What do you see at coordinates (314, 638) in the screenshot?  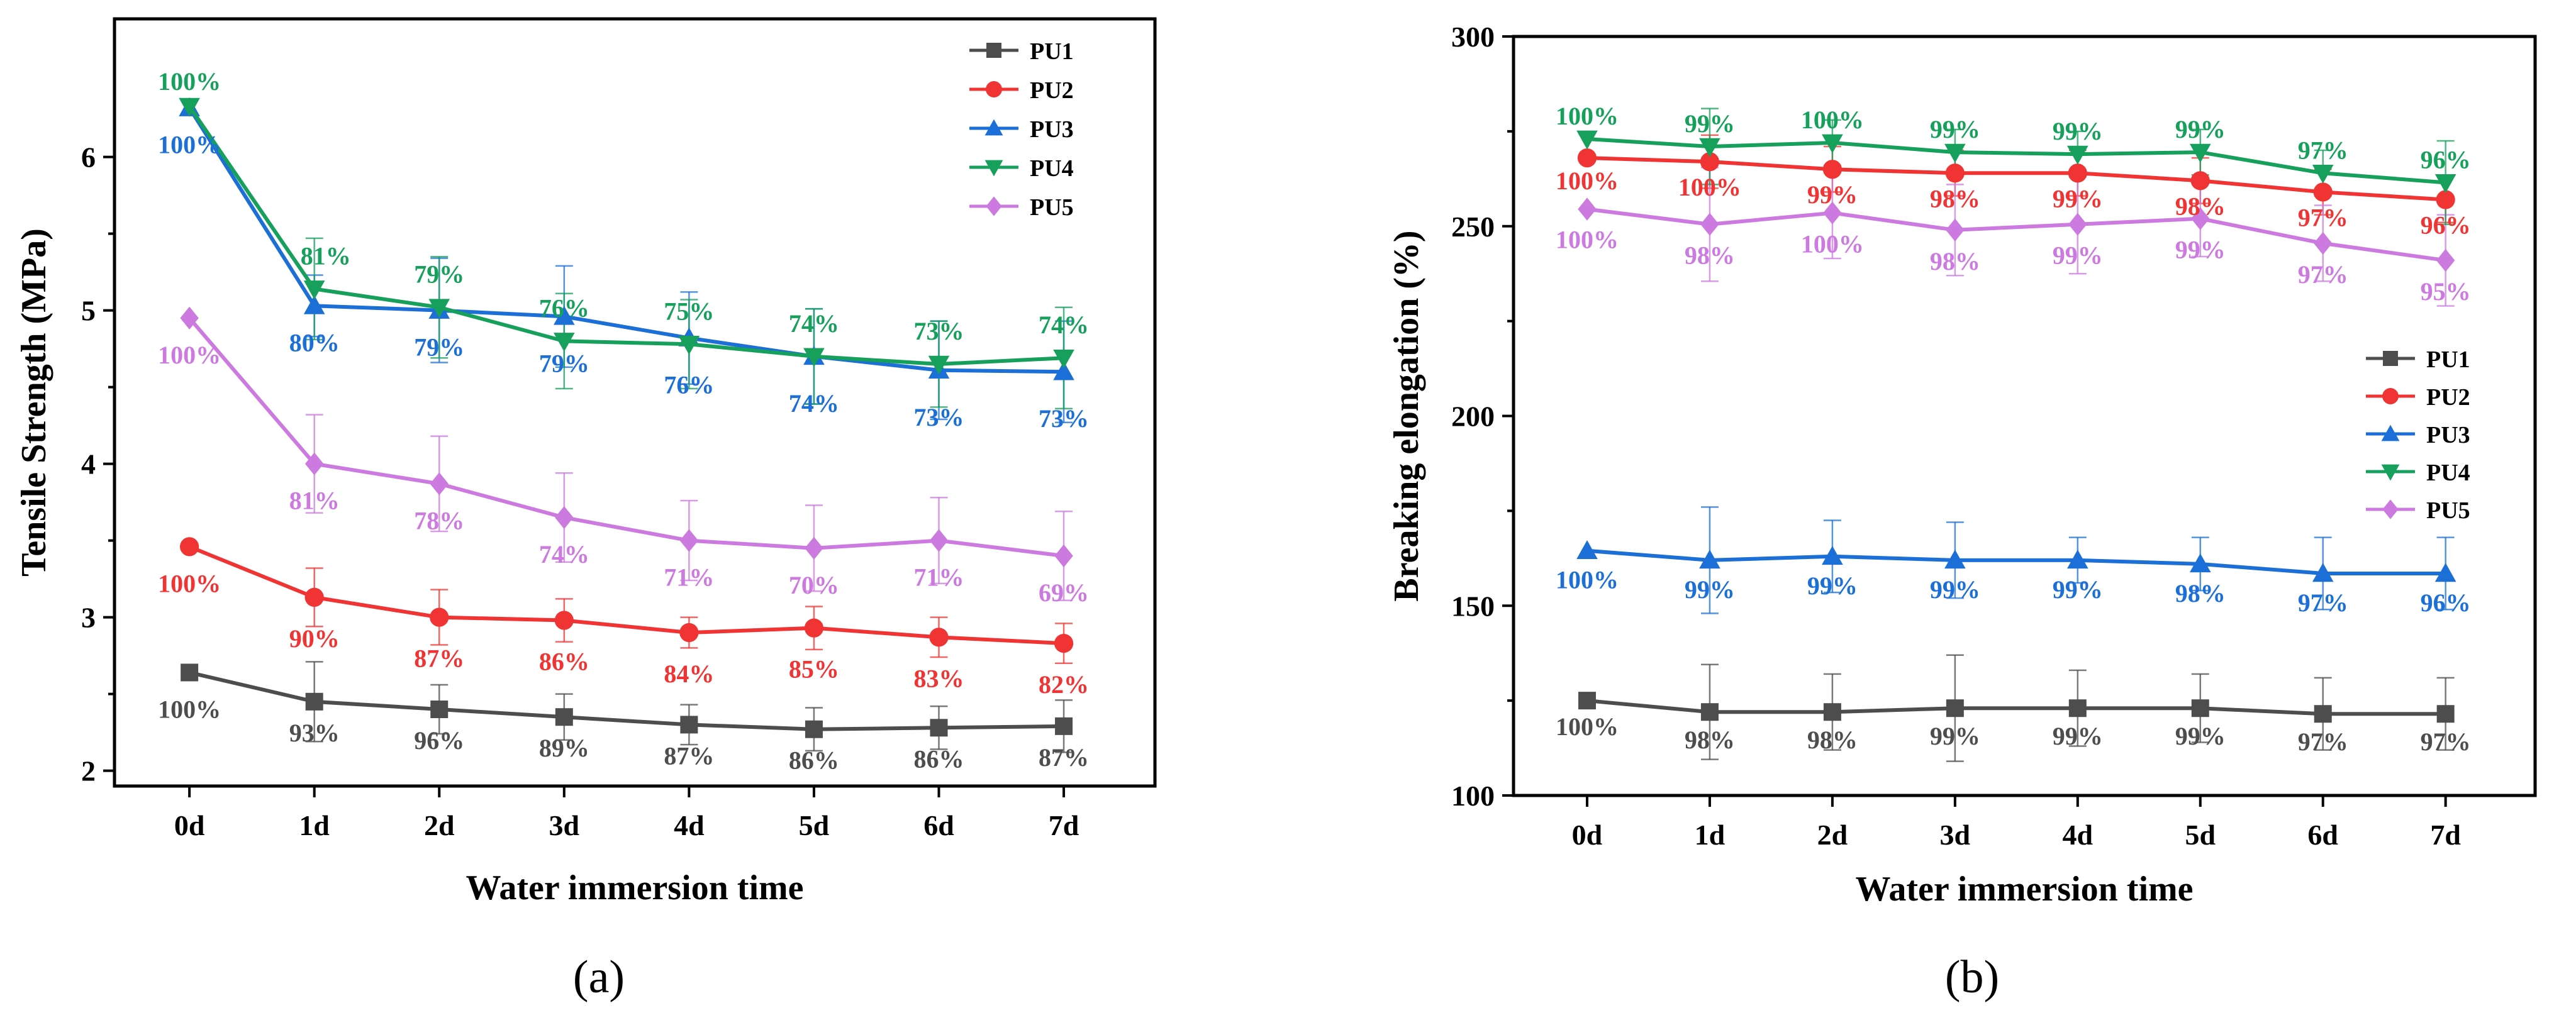 I see `data-label-pu2: 90%` at bounding box center [314, 638].